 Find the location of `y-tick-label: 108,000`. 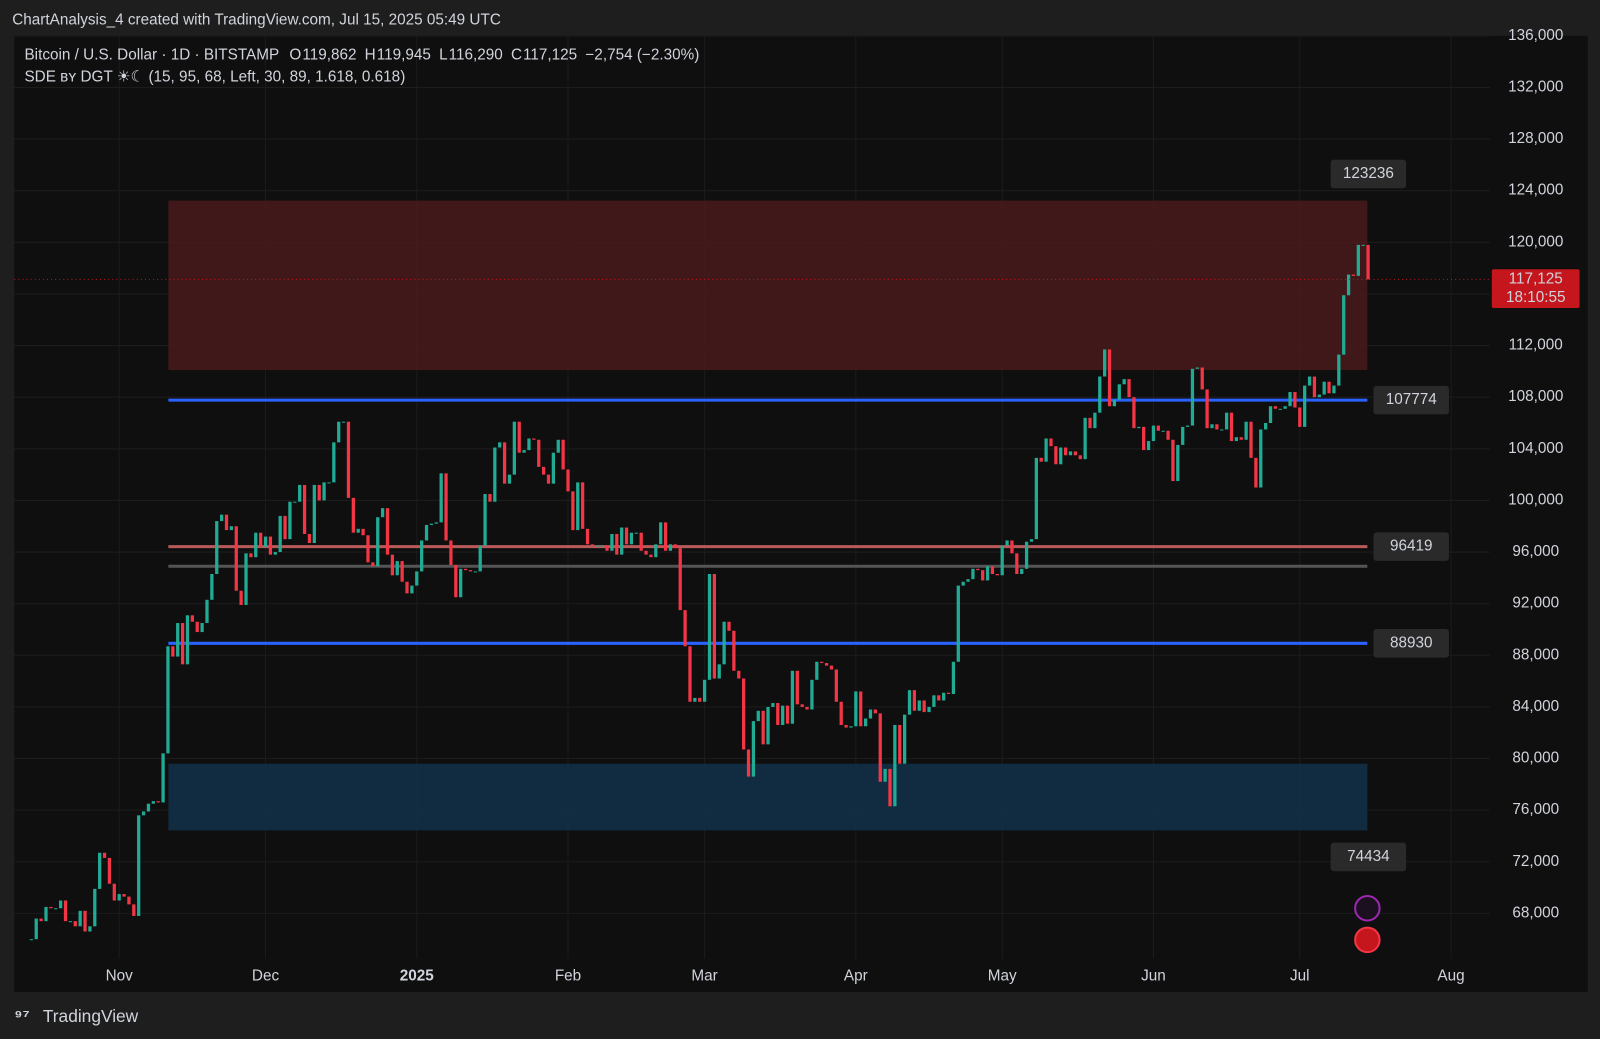

y-tick-label: 108,000 is located at coordinates (1535, 396).